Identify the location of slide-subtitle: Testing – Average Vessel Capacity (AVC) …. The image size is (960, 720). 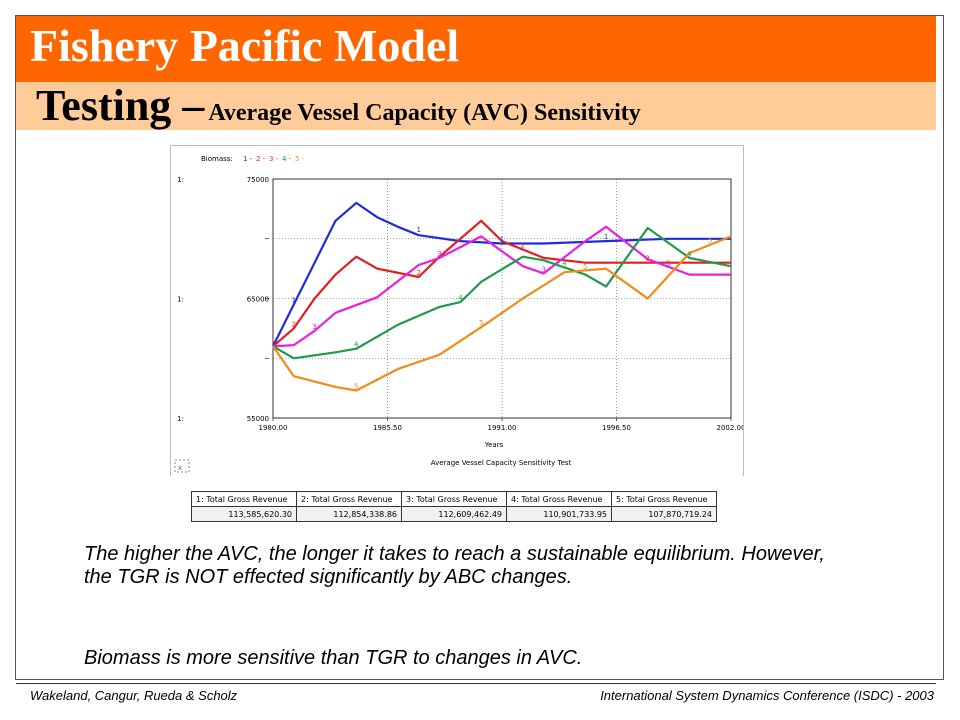
(338, 111).